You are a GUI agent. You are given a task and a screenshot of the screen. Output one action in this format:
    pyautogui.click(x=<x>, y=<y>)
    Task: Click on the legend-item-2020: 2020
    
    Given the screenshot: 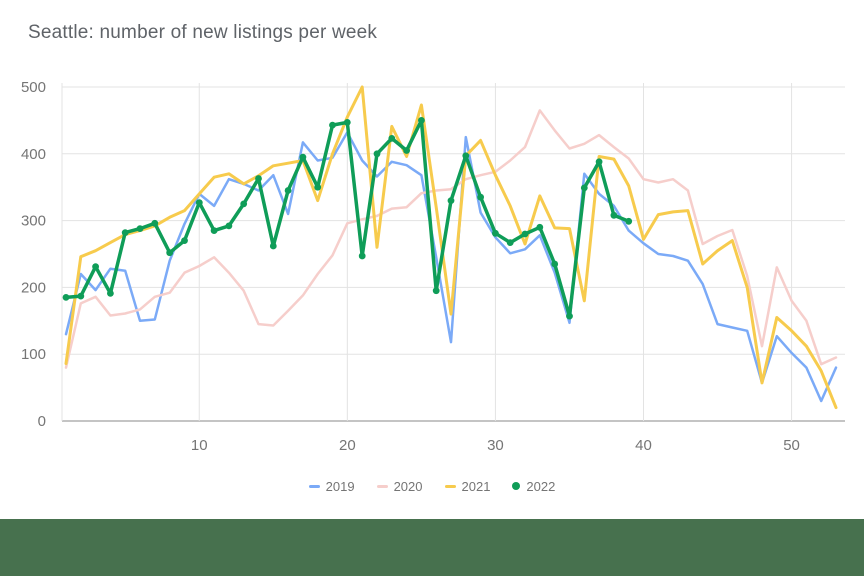 What is the action you would take?
    pyautogui.click(x=399, y=486)
    